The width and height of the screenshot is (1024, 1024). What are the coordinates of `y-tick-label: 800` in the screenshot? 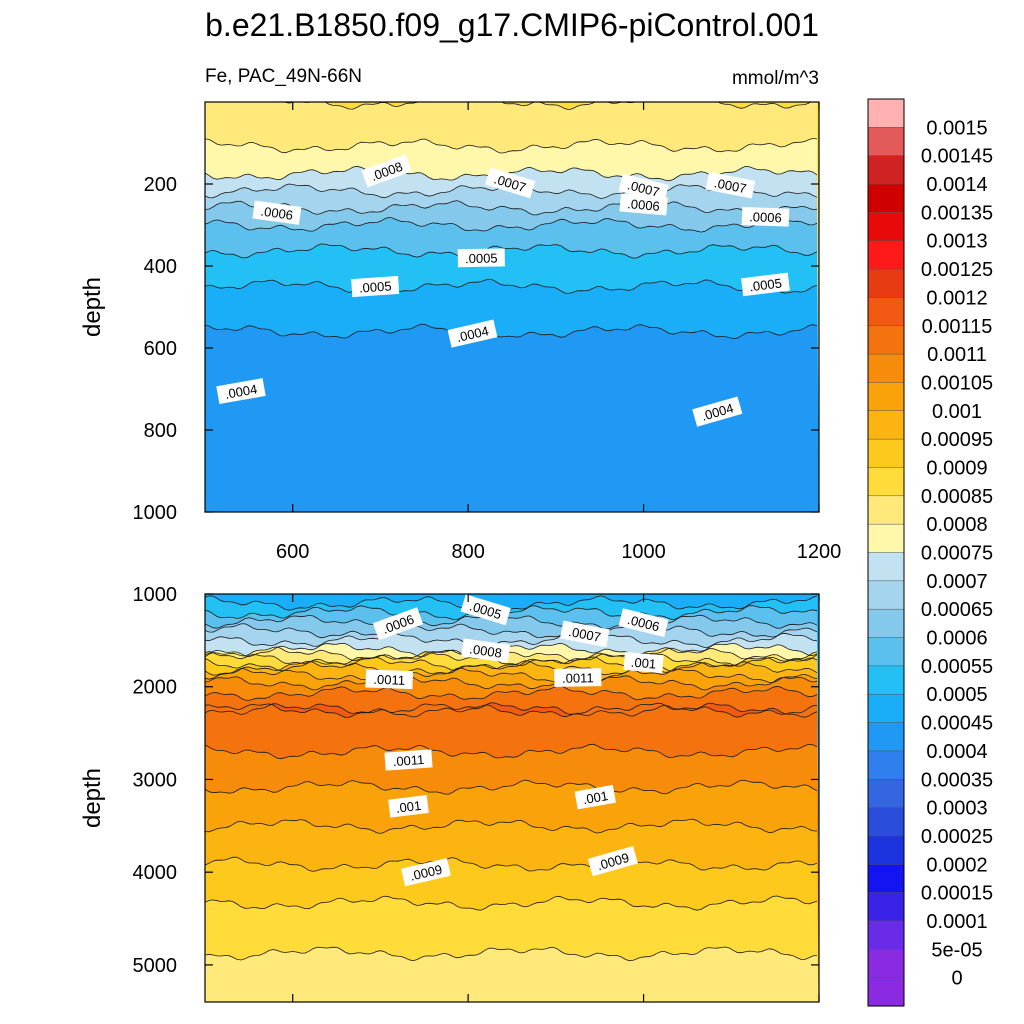 It's located at (160, 431).